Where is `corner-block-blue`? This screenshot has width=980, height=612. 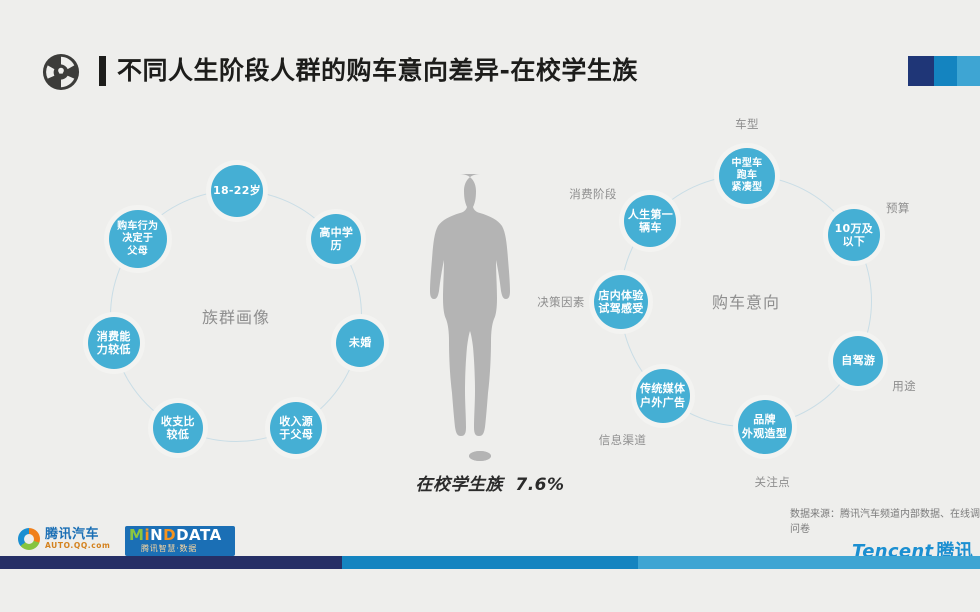
corner-block-blue is located at coordinates (945, 71).